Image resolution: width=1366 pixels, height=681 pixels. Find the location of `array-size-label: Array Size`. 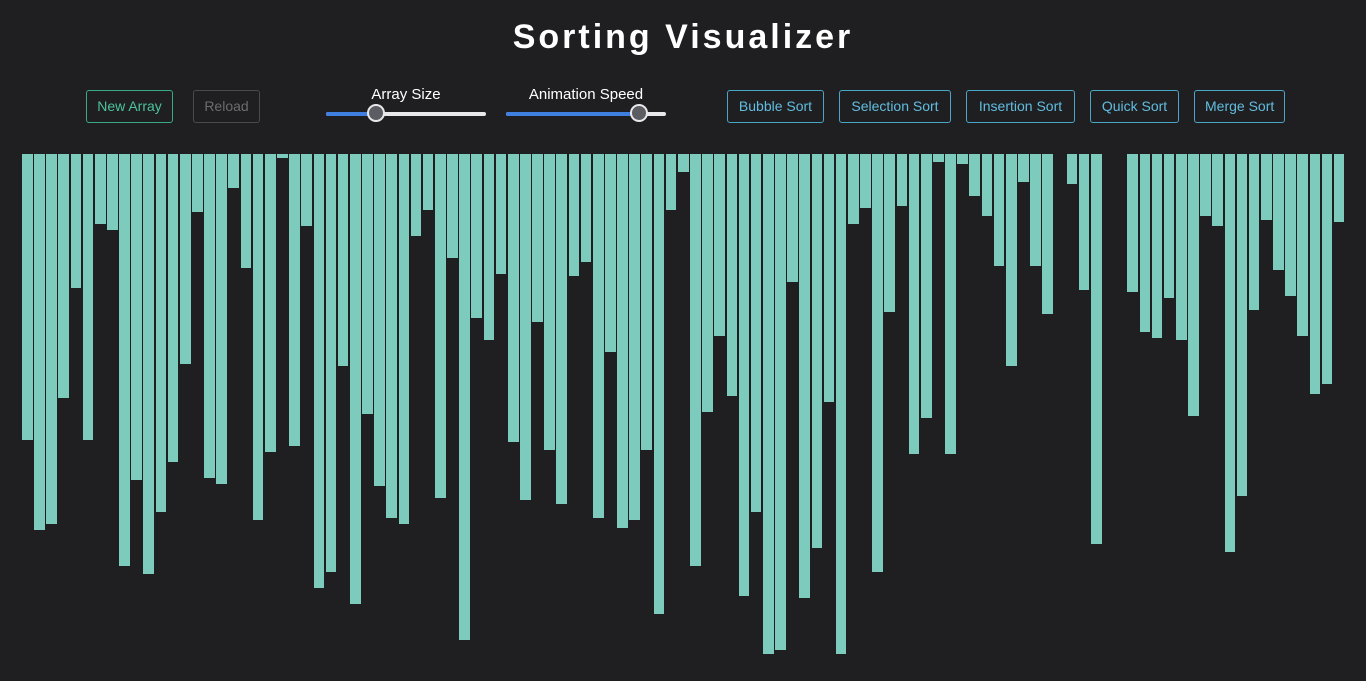

array-size-label: Array Size is located at coordinates (406, 94).